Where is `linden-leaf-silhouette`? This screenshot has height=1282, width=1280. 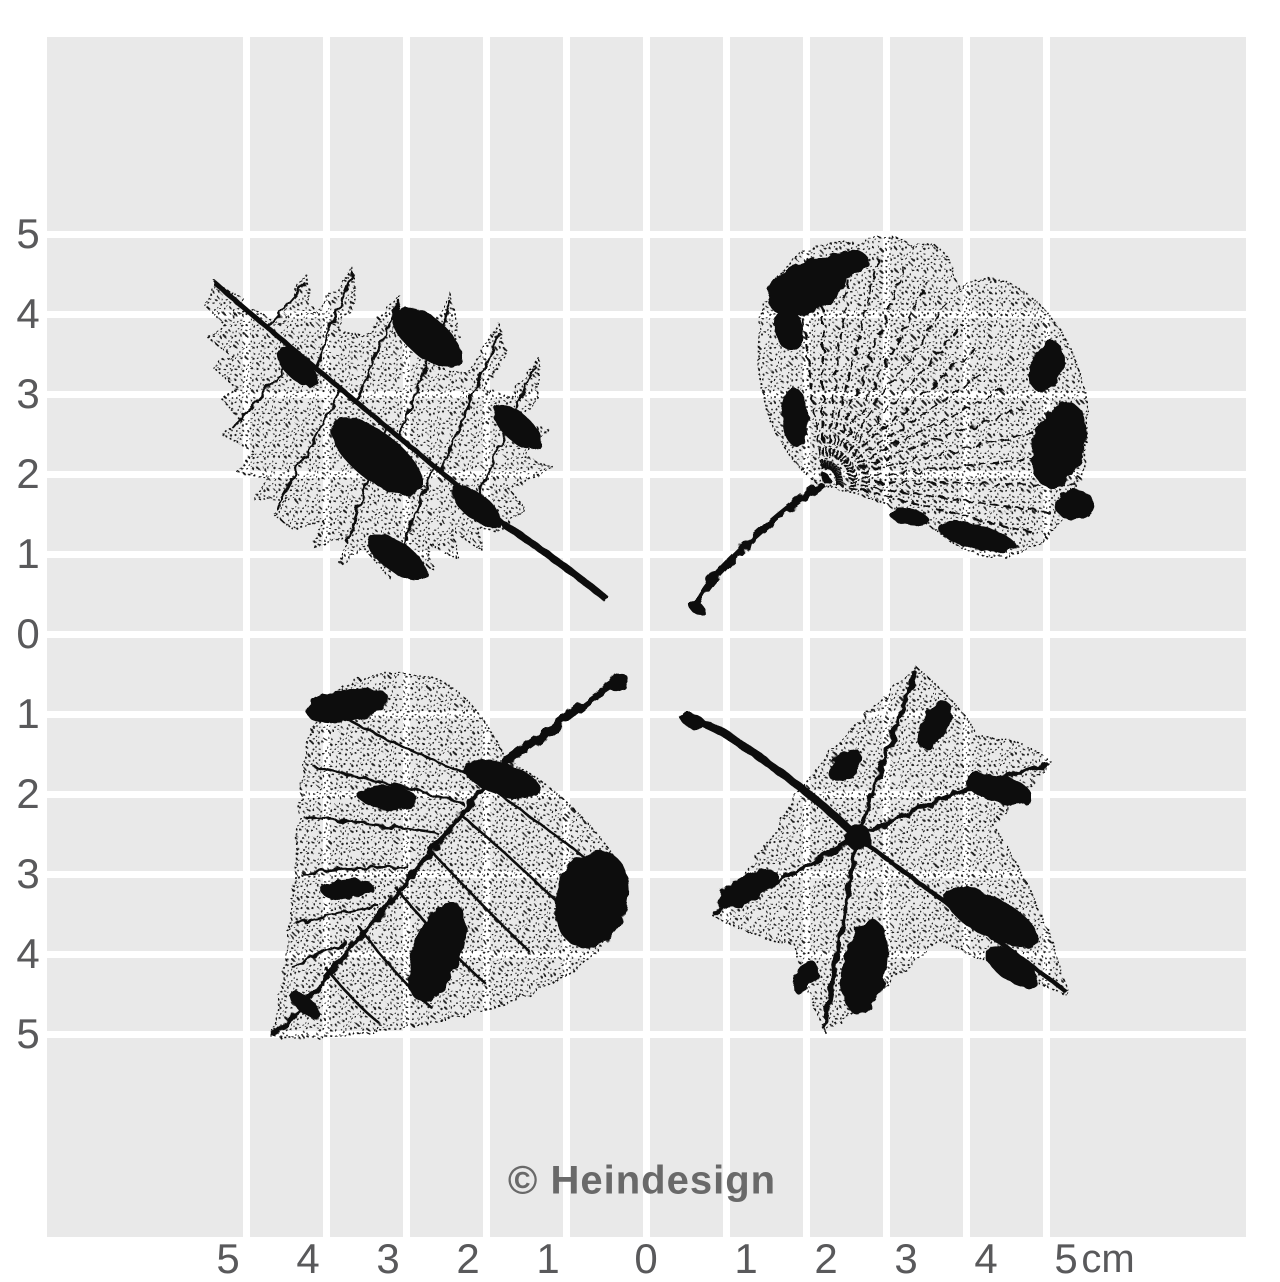
linden-leaf-silhouette is located at coordinates (448, 855).